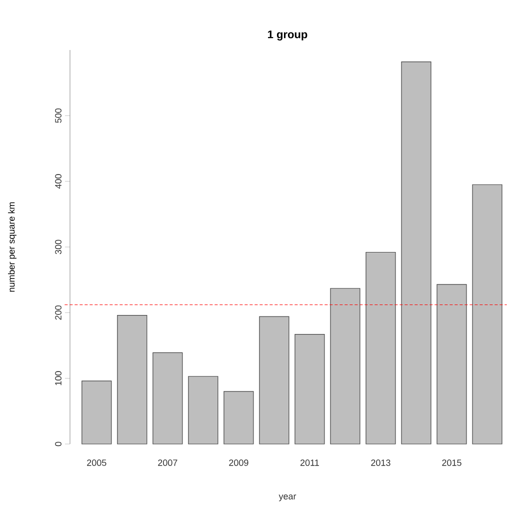 This screenshot has height=515, width=507. I want to click on y-tick-label: 100, so click(58, 378).